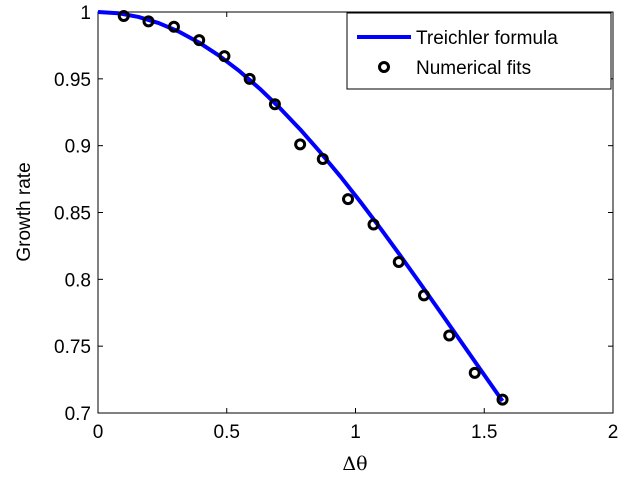 Image resolution: width=624 pixels, height=477 pixels. What do you see at coordinates (78, 147) in the screenshot?
I see `y-tick-label: 0.9` at bounding box center [78, 147].